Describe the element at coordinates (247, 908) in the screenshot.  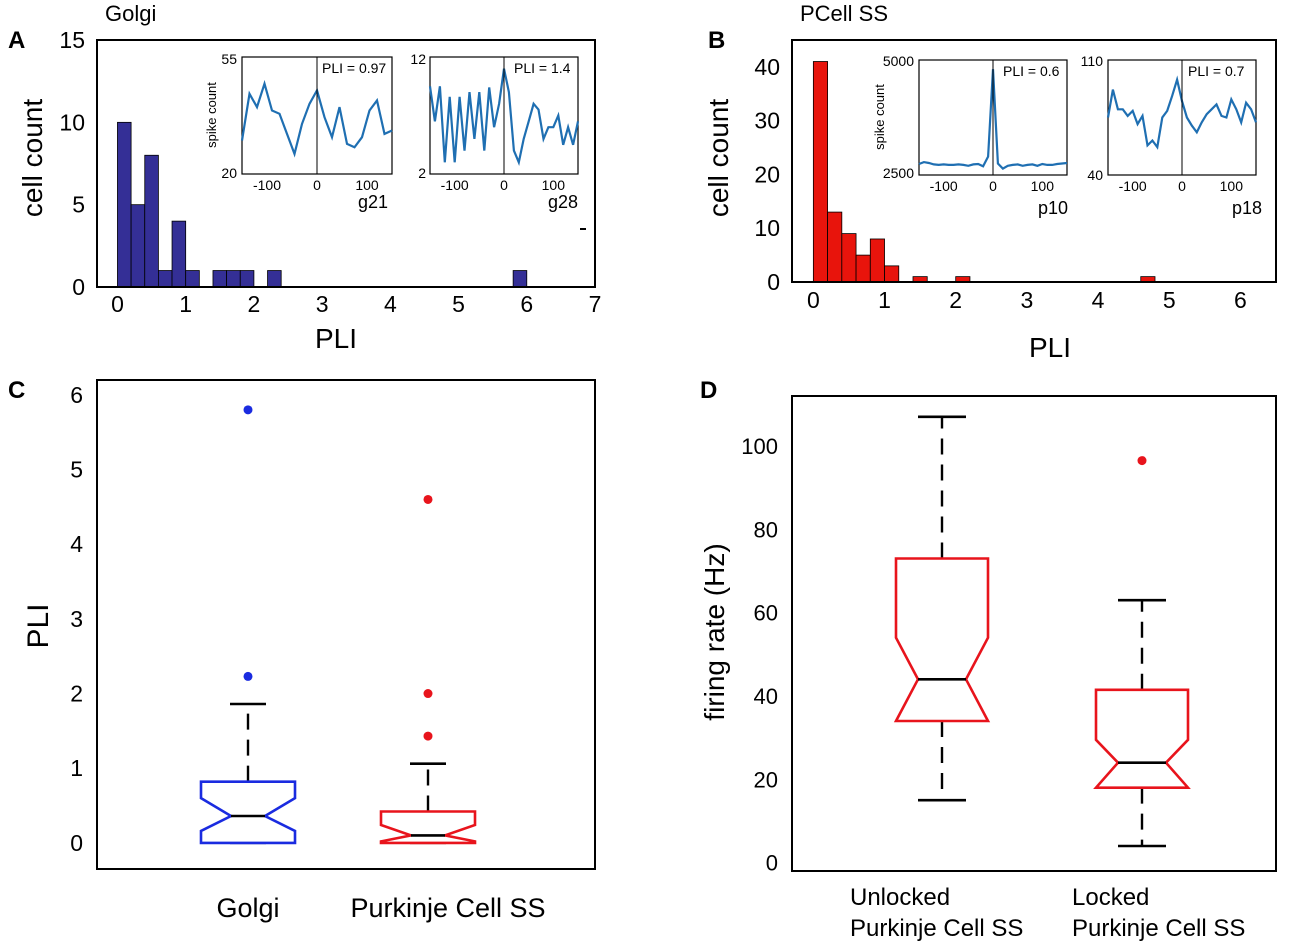
I see `panel-c-category-golgi: Golgi` at that location.